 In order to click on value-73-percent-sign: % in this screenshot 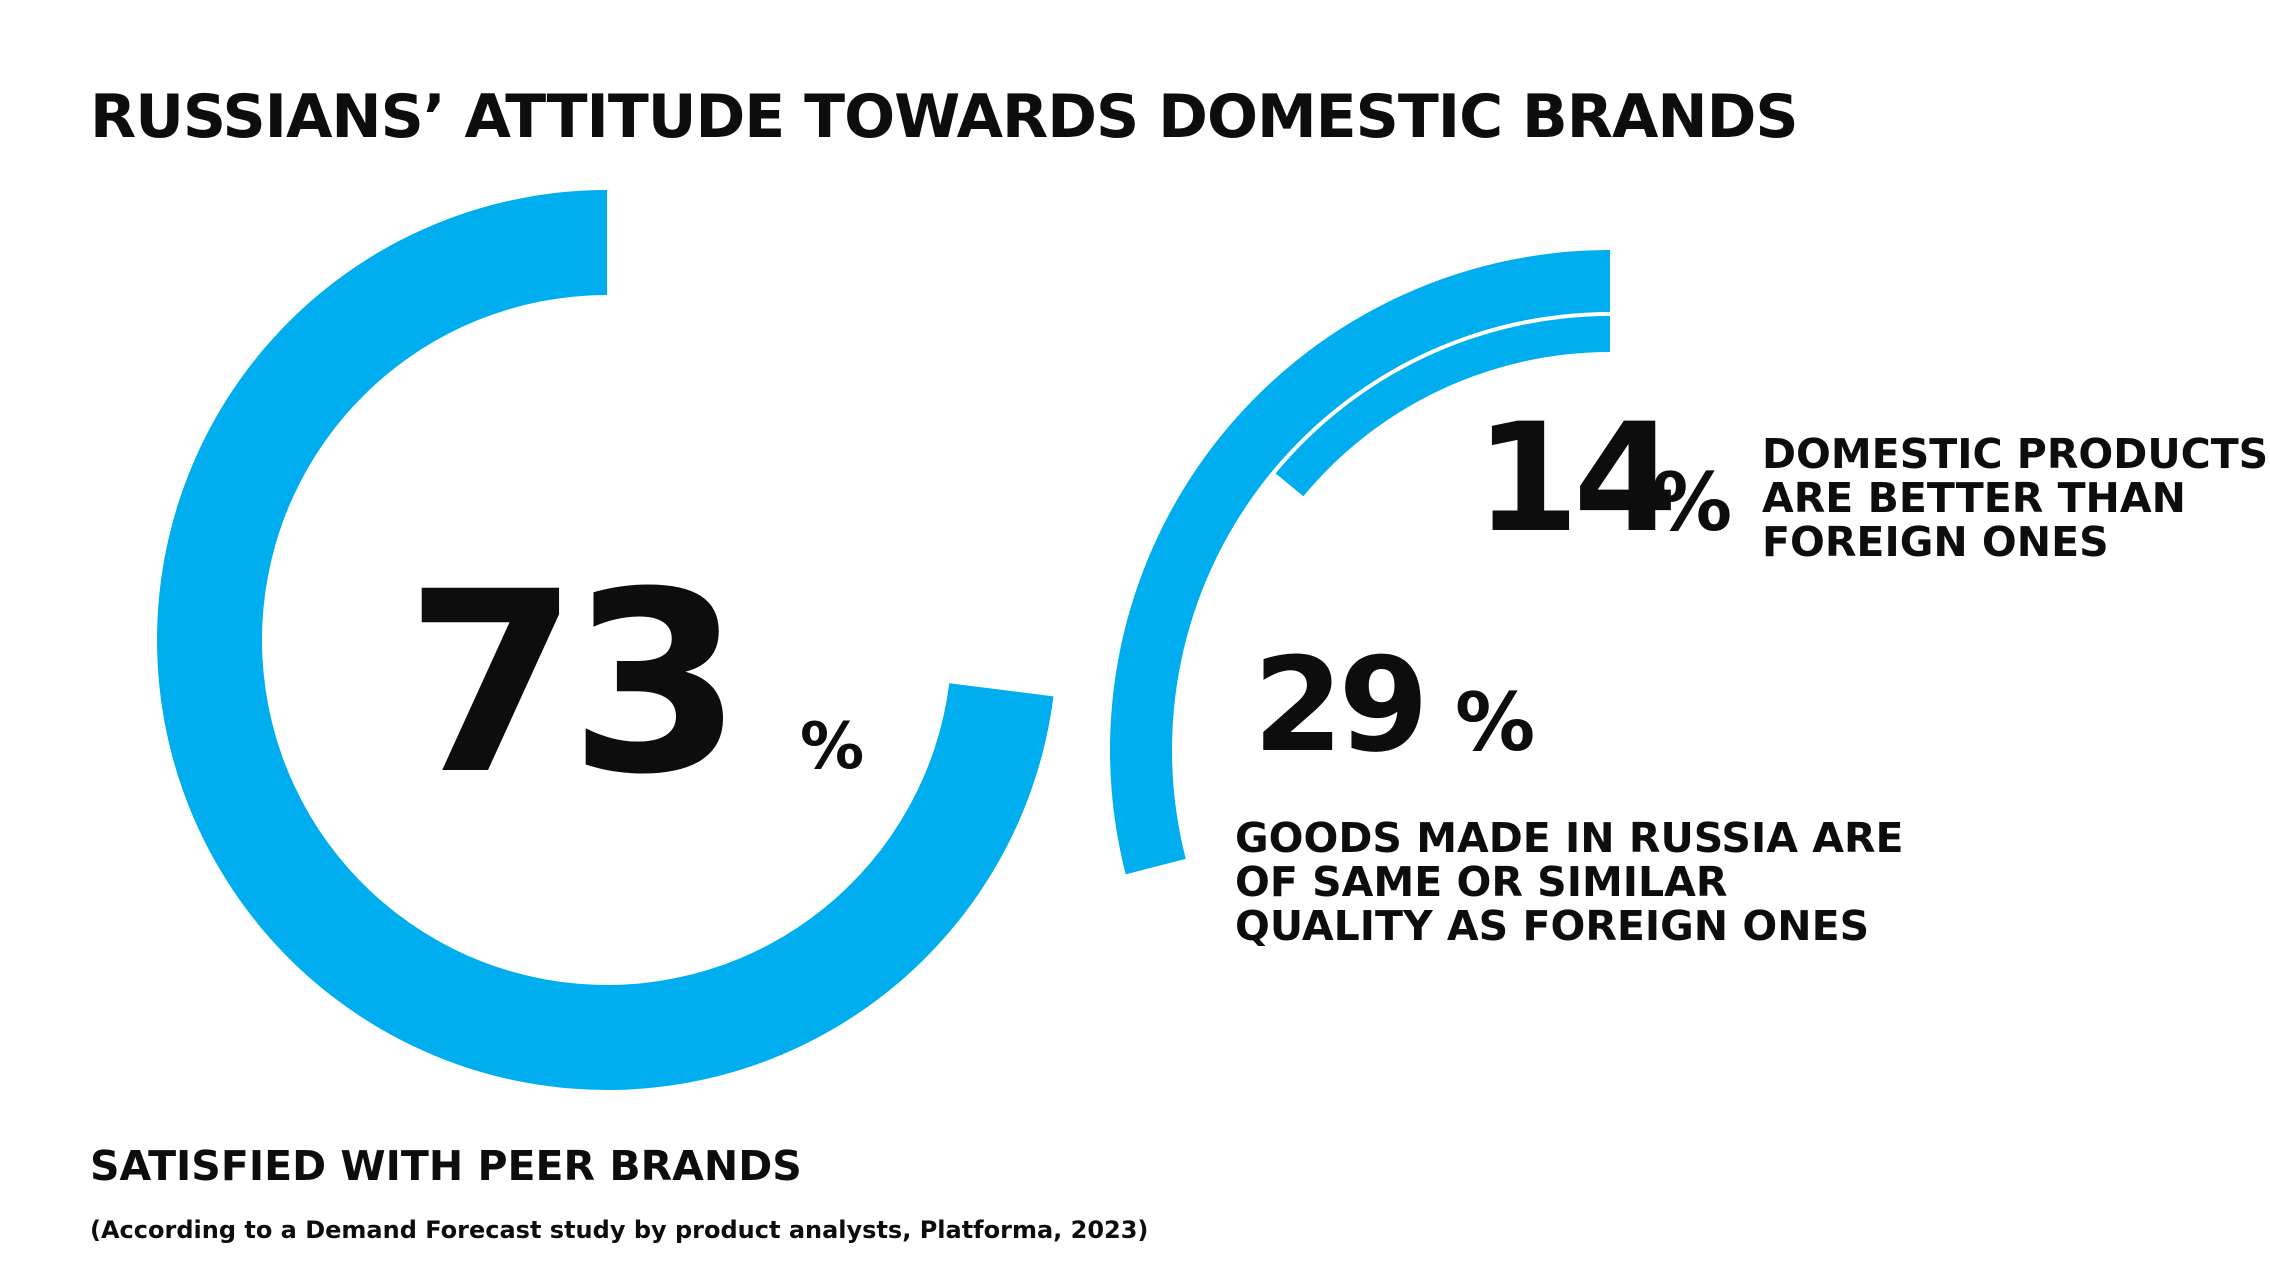, I will do `click(832, 747)`.